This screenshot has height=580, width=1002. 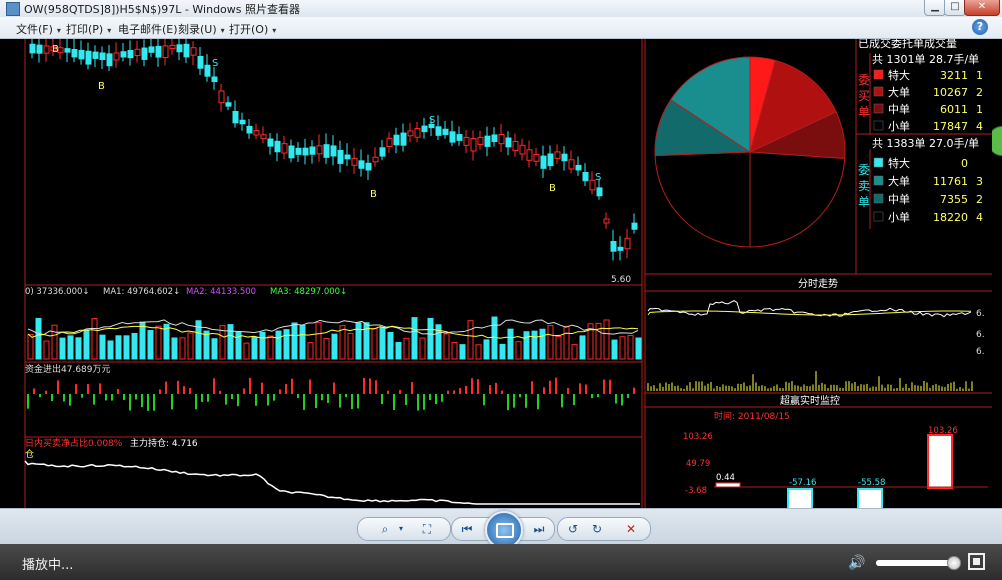 What do you see at coordinates (976, 561) in the screenshot?
I see `fullscreen-icon` at bounding box center [976, 561].